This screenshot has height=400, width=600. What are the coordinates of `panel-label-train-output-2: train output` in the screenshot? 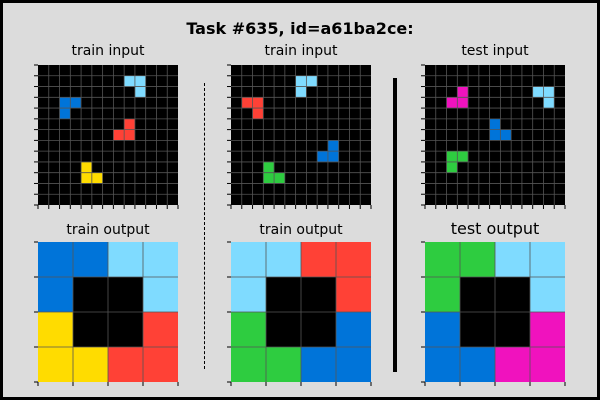 It's located at (301, 230).